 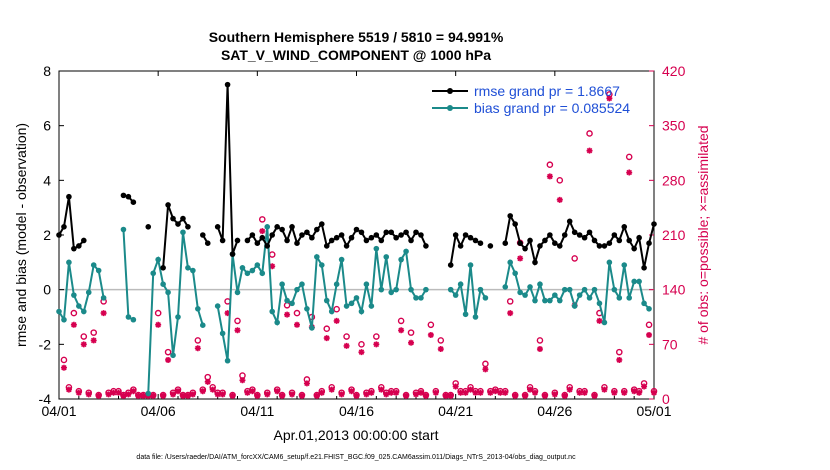 What do you see at coordinates (257, 411) in the screenshot?
I see `x-tick-label-2: 04/11` at bounding box center [257, 411].